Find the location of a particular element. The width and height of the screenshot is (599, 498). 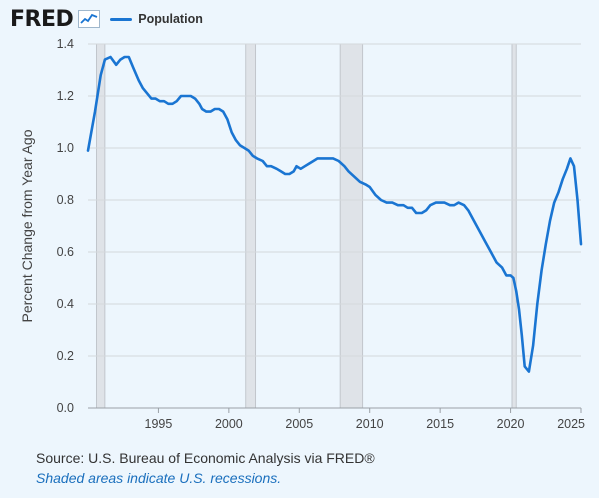

y-tick-label: 0.4 is located at coordinates (65, 304).